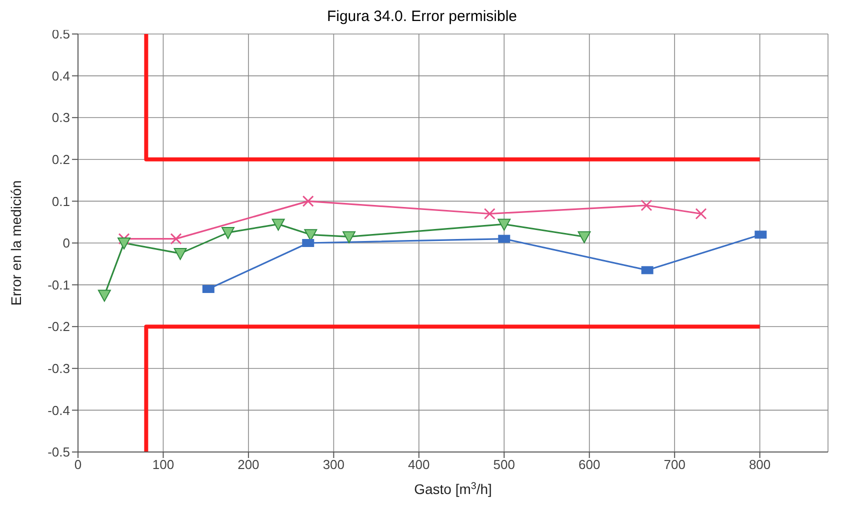 This screenshot has height=514, width=844. I want to click on x-tick-label: 500, so click(504, 464).